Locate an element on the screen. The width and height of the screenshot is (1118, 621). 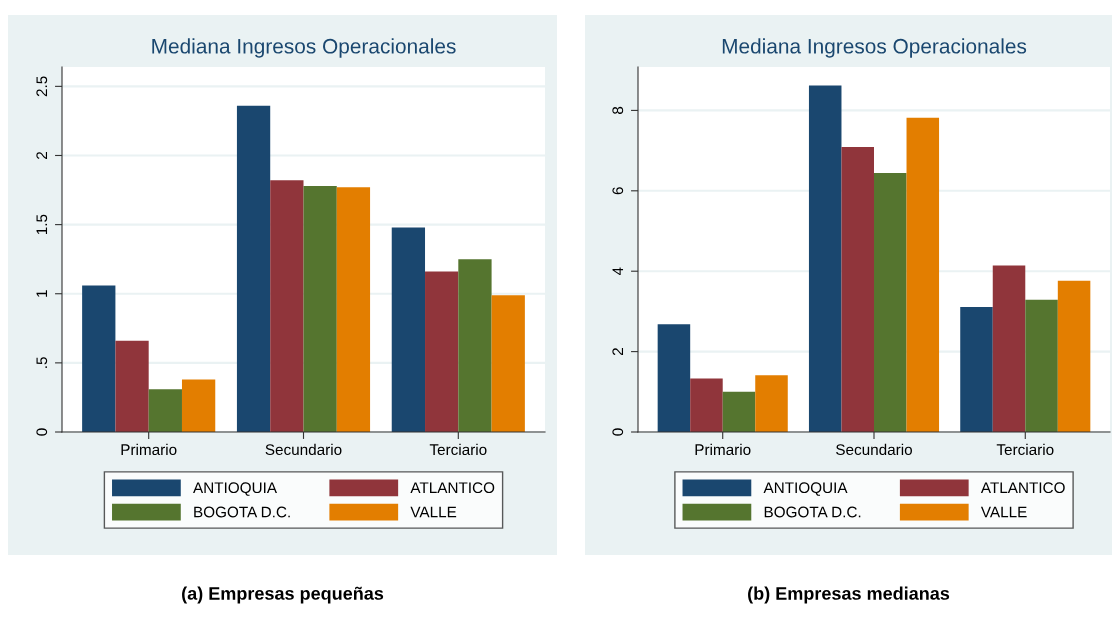
y-tick-label: 1 is located at coordinates (42, 293).